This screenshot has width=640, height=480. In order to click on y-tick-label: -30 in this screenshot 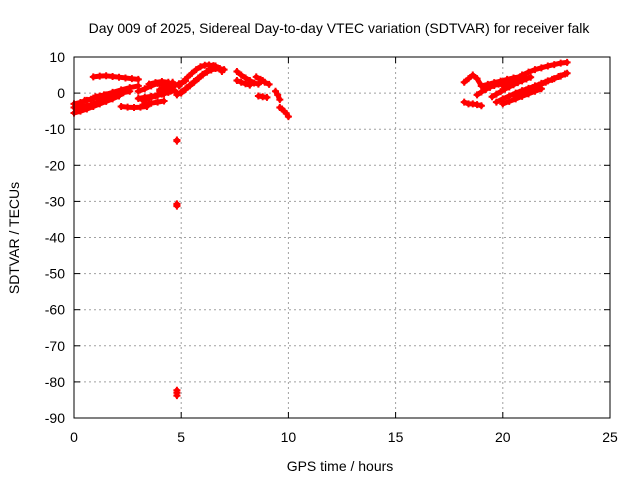, I will do `click(55, 201)`.